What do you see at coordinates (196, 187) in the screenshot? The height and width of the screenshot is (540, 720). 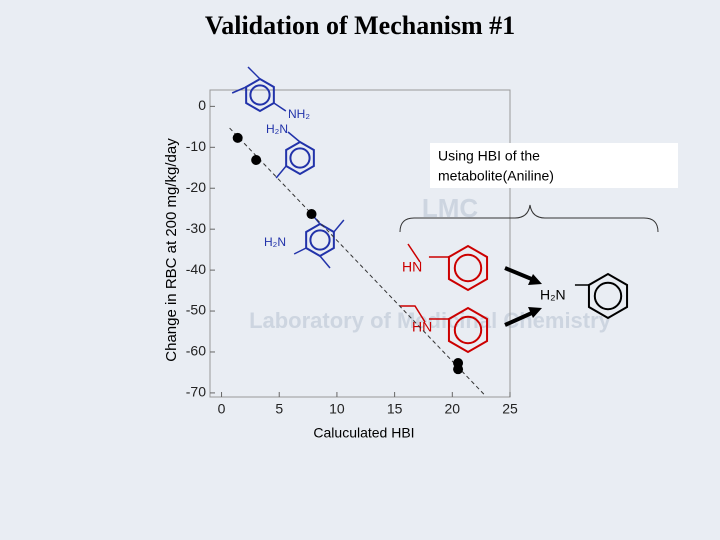 I see `y-tick-label: -20` at bounding box center [196, 187].